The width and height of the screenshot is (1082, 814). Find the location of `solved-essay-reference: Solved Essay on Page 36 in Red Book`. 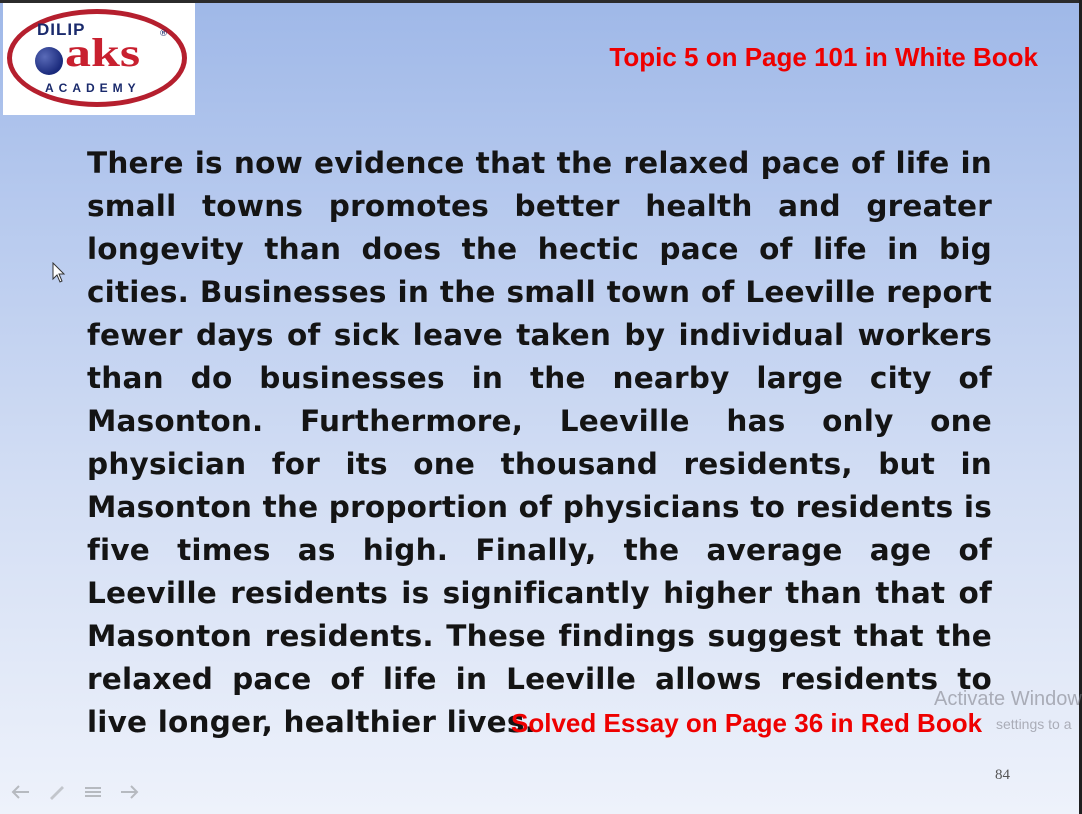

solved-essay-reference: Solved Essay on Page 36 in Red Book is located at coordinates (747, 723).